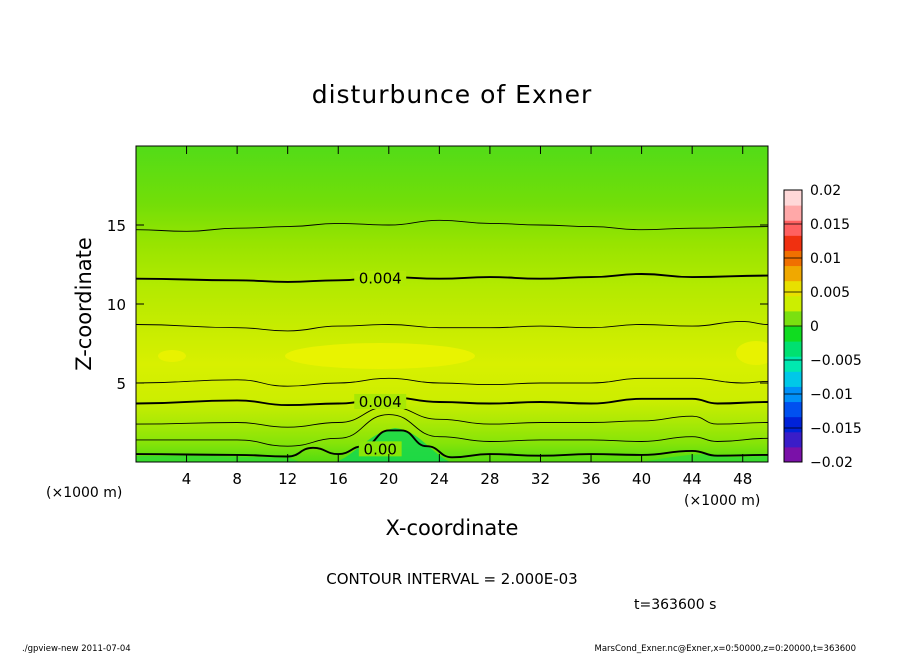 The width and height of the screenshot is (904, 654). I want to click on x-tick-label-0: 4, so click(187, 479).